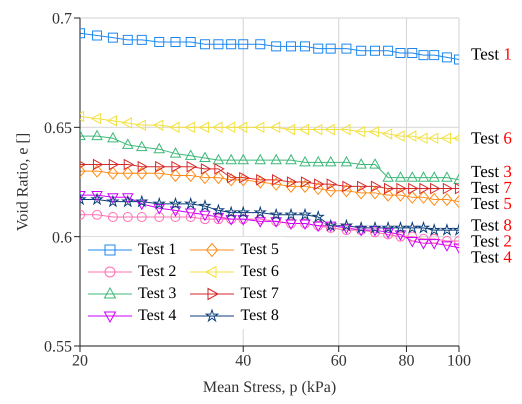 This screenshot has height=404, width=522. What do you see at coordinates (80, 361) in the screenshot?
I see `x-tick-label: 20` at bounding box center [80, 361].